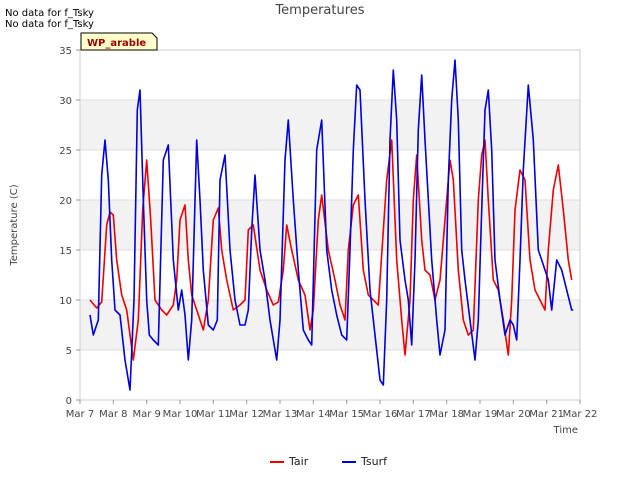 Image resolution: width=640 pixels, height=480 pixels. I want to click on x-tick-label: Mar 7, so click(80, 414).